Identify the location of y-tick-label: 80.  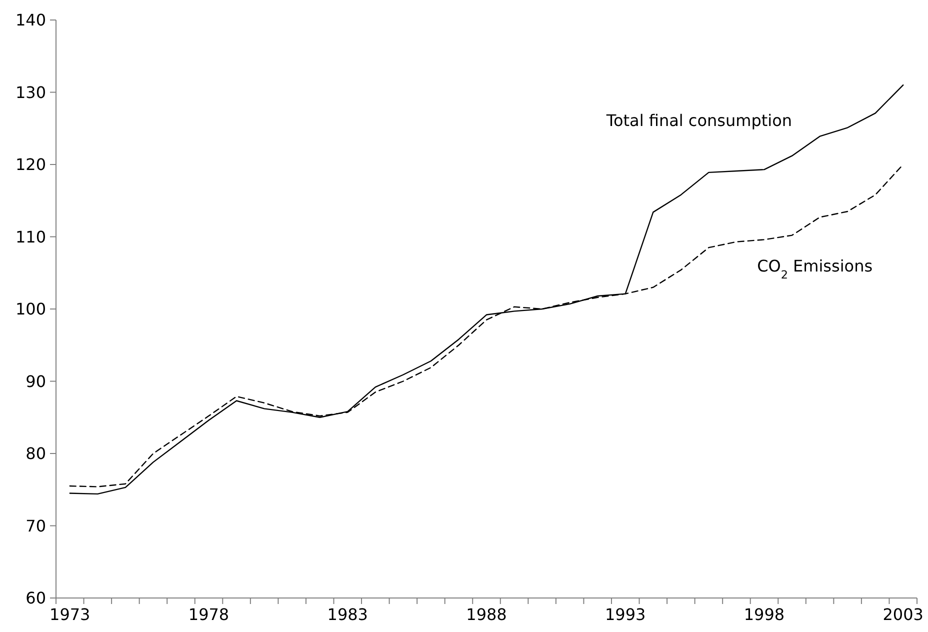
(36, 454).